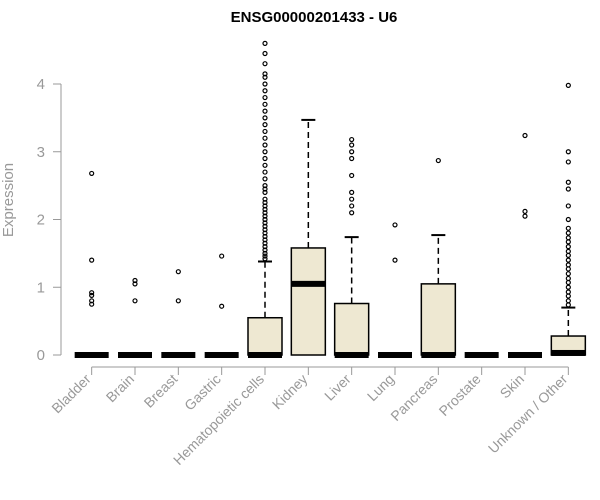 The width and height of the screenshot is (600, 500). What do you see at coordinates (161, 391) in the screenshot?
I see `x-tick-label: Breast` at bounding box center [161, 391].